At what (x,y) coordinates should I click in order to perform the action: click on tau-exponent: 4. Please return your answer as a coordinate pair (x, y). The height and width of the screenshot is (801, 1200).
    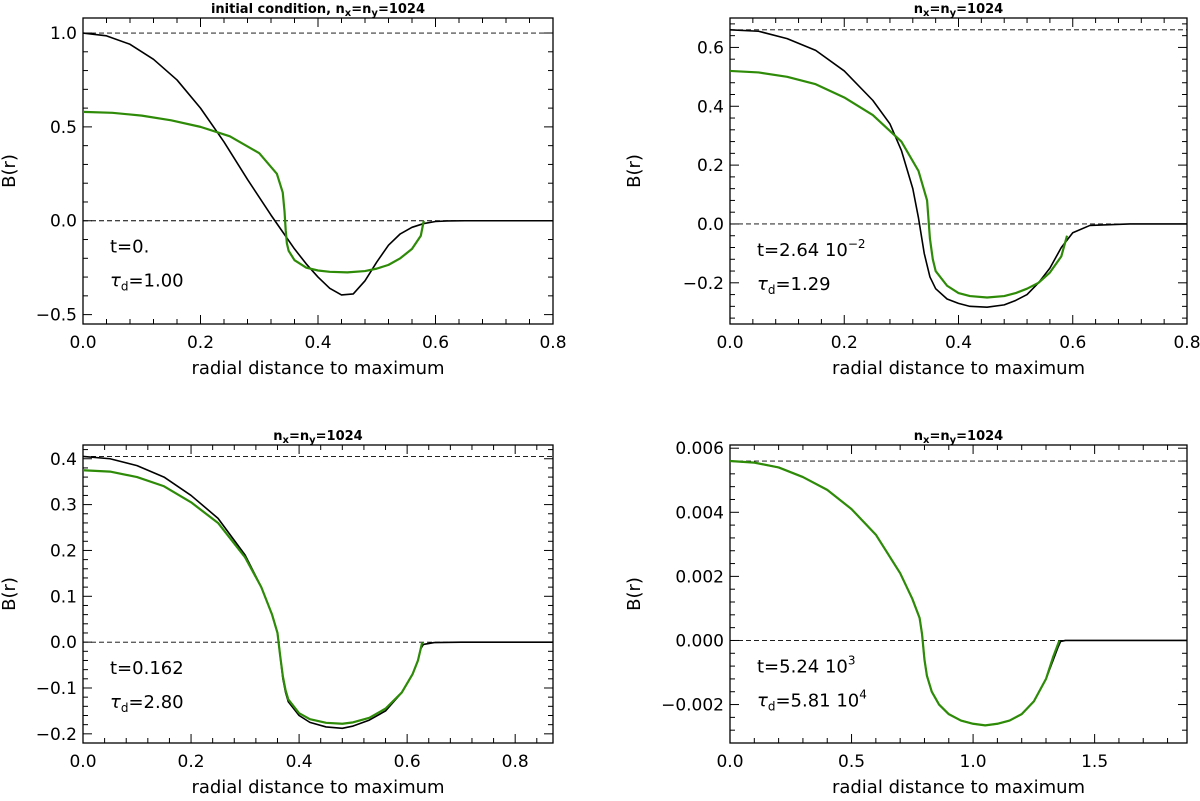
    Looking at the image, I should click on (863, 694).